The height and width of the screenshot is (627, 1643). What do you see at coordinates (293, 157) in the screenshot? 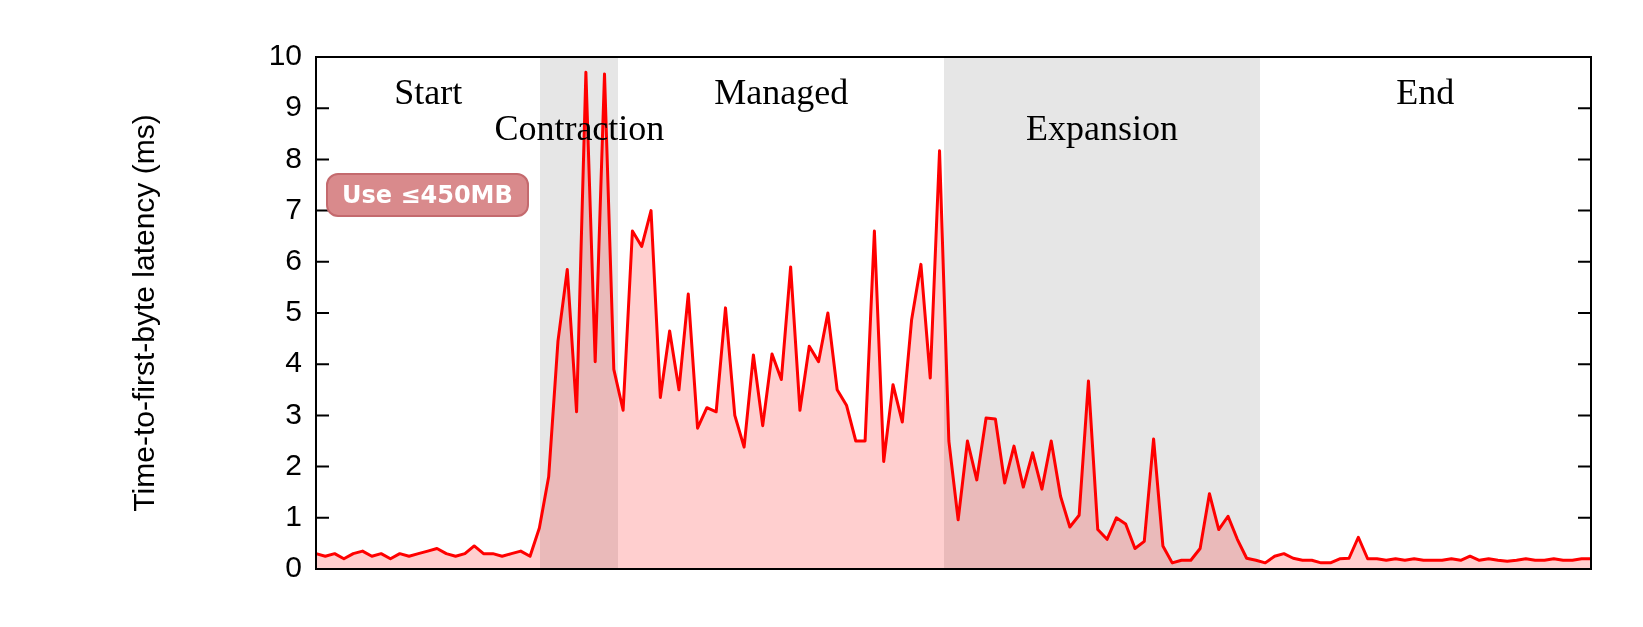
I see `y-tick-label: 8` at bounding box center [293, 157].